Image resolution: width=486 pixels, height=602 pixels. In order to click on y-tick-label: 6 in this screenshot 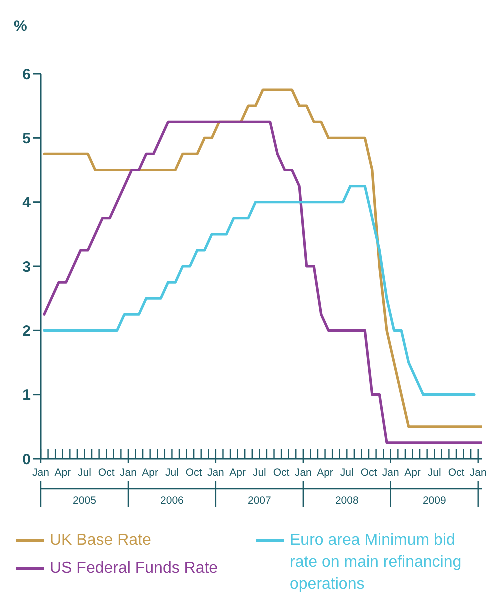, I will do `click(26, 75)`.